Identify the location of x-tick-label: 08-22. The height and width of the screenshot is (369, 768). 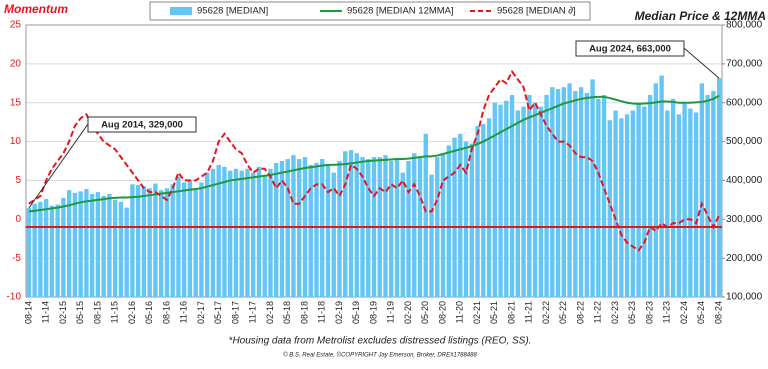
(580, 312).